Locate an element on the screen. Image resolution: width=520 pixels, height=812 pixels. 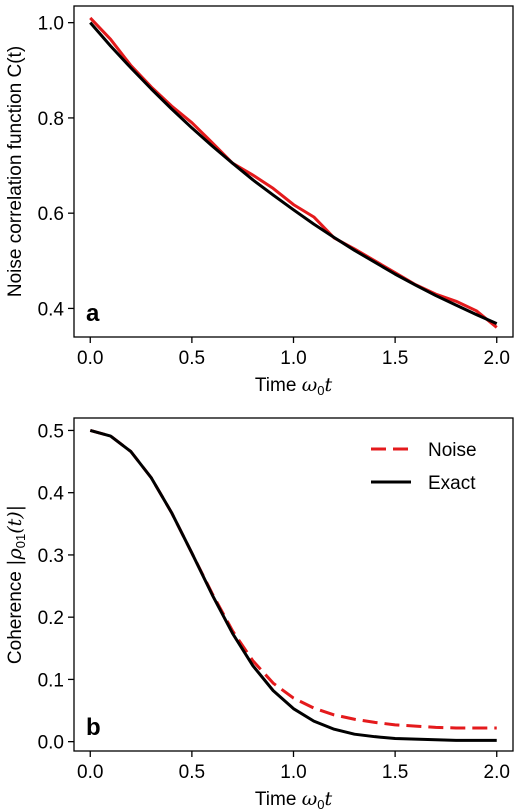
y-tick-label: 0.2 is located at coordinates (51, 618).